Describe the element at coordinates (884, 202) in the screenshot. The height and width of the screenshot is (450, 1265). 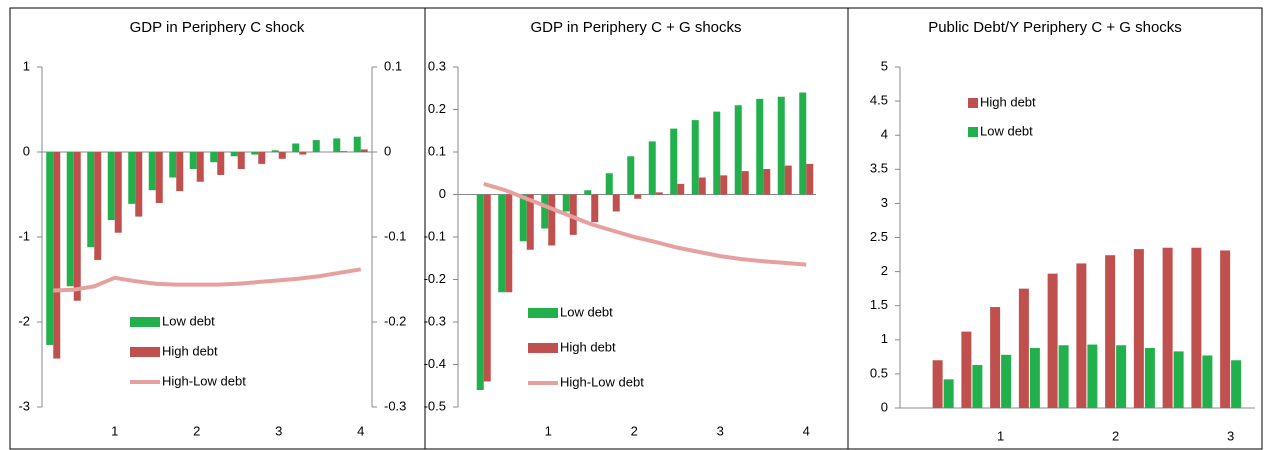
I see `y-tick-label: 3` at that location.